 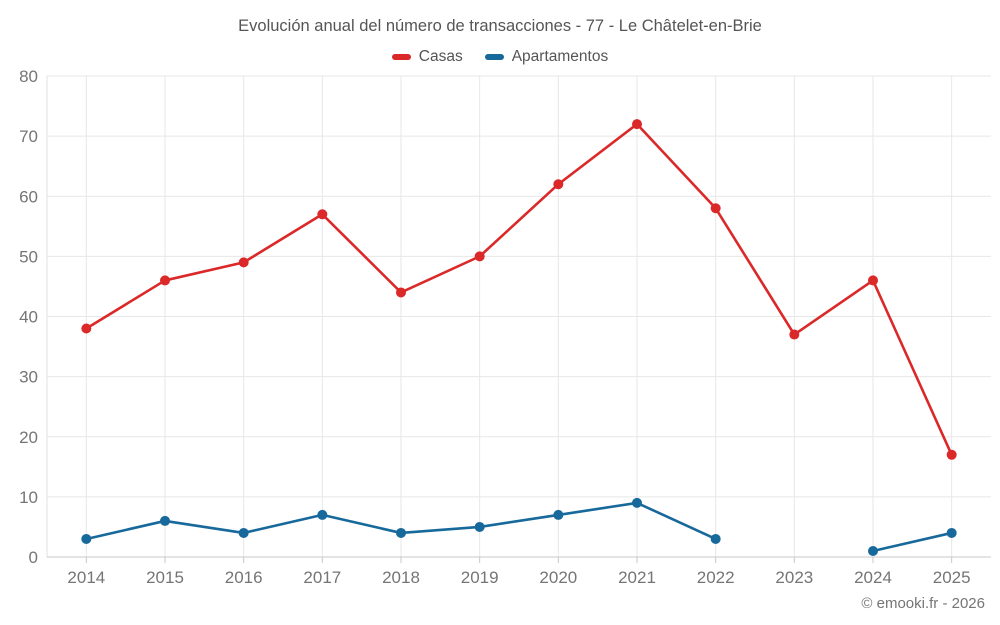 What do you see at coordinates (873, 577) in the screenshot?
I see `x-tick-label: 2024` at bounding box center [873, 577].